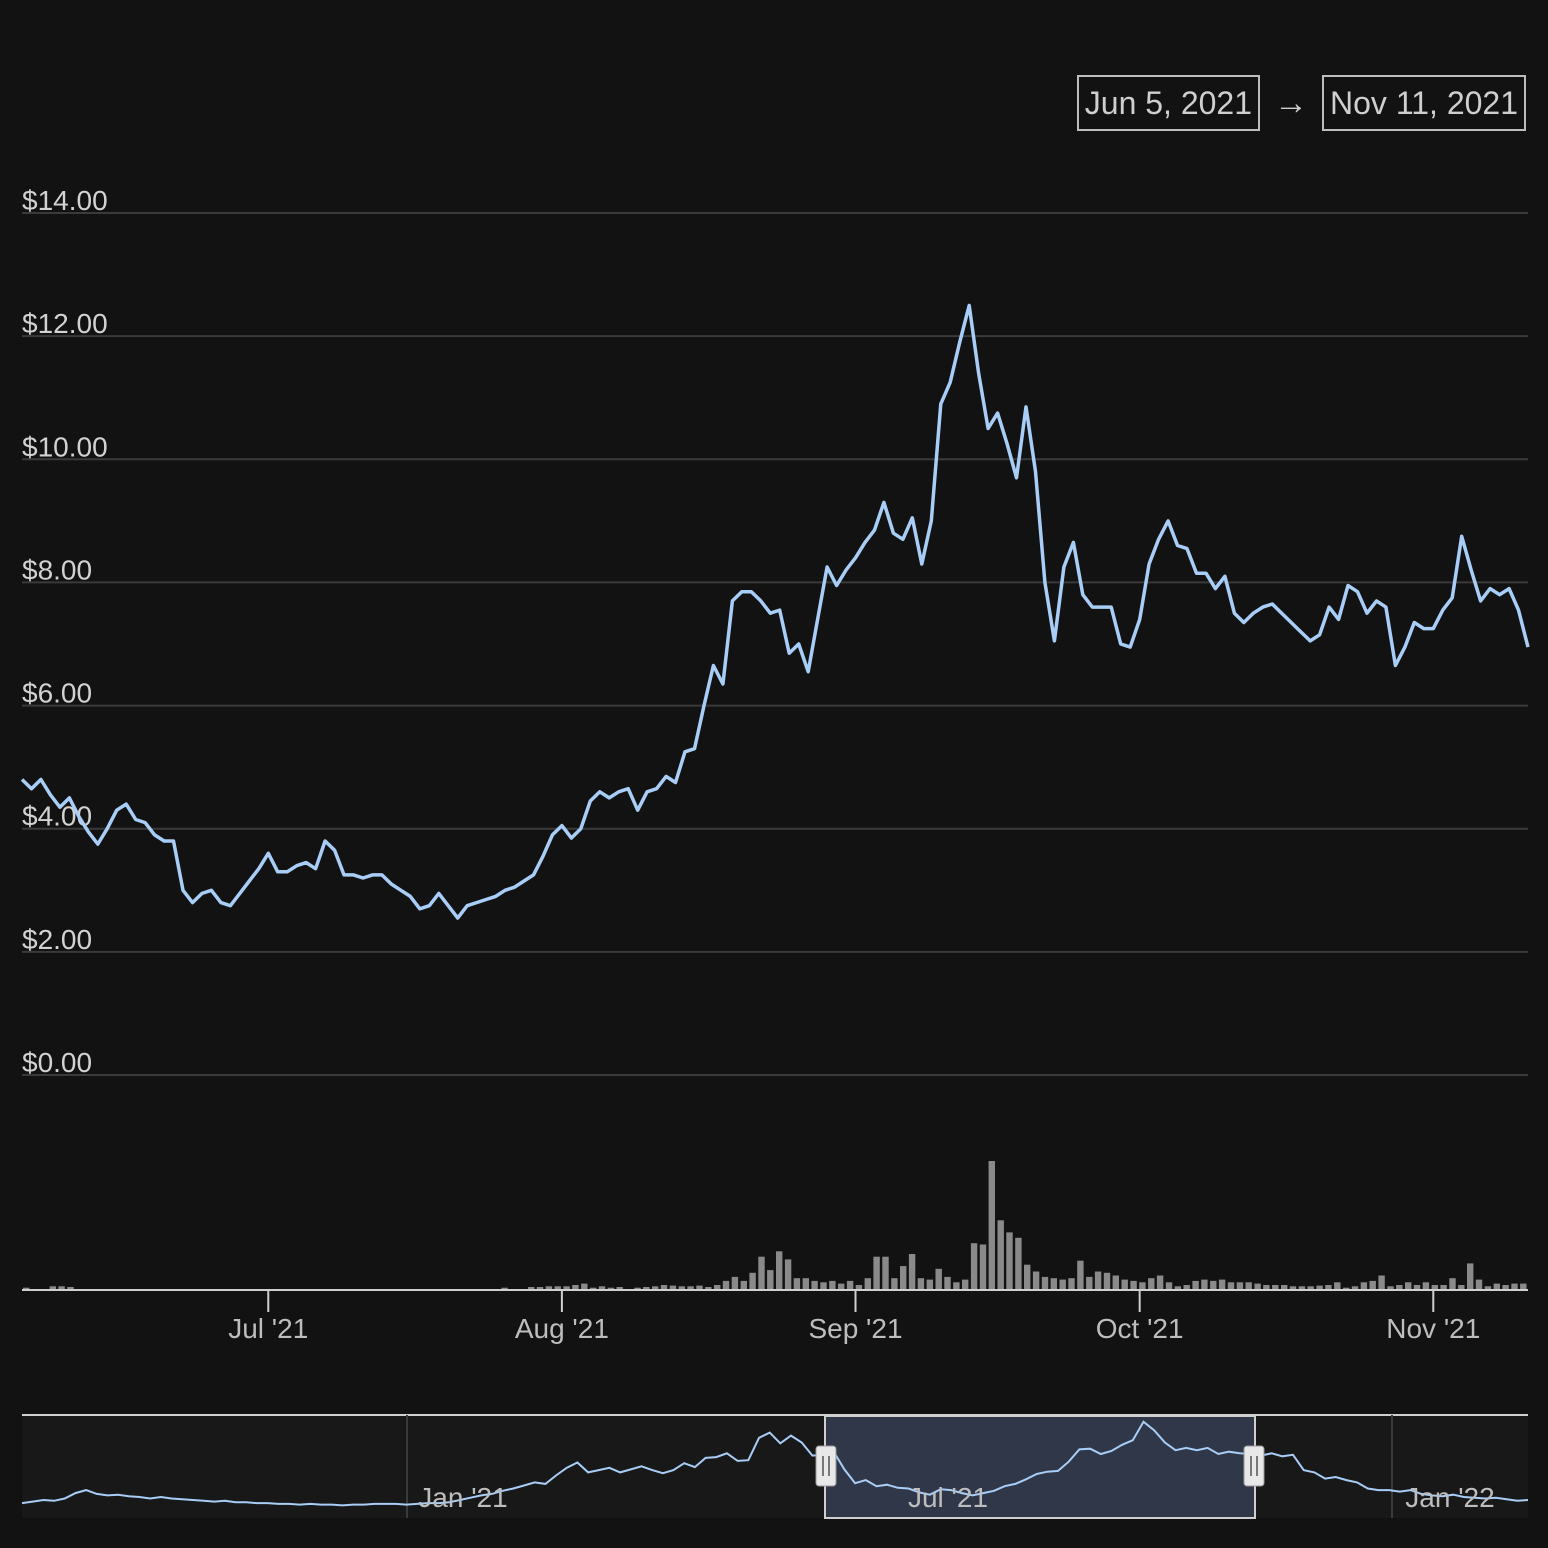  Describe the element at coordinates (1424, 103) in the screenshot. I see `range-end-input: Nov 11, 2021` at that location.